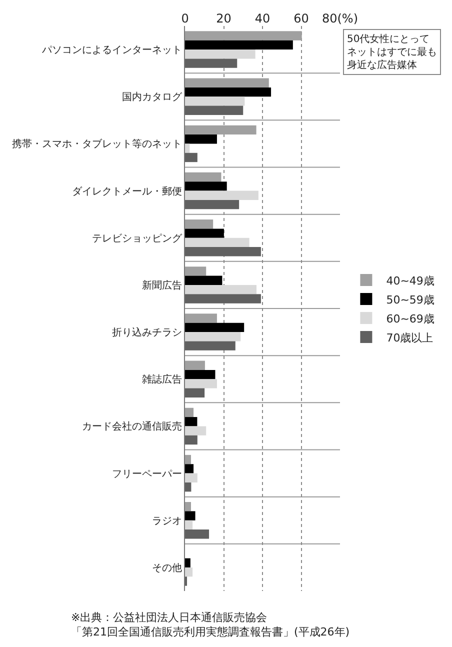 This screenshot has width=452, height=647. I want to click on y-tick-label: 国内カタログ, so click(152, 97).